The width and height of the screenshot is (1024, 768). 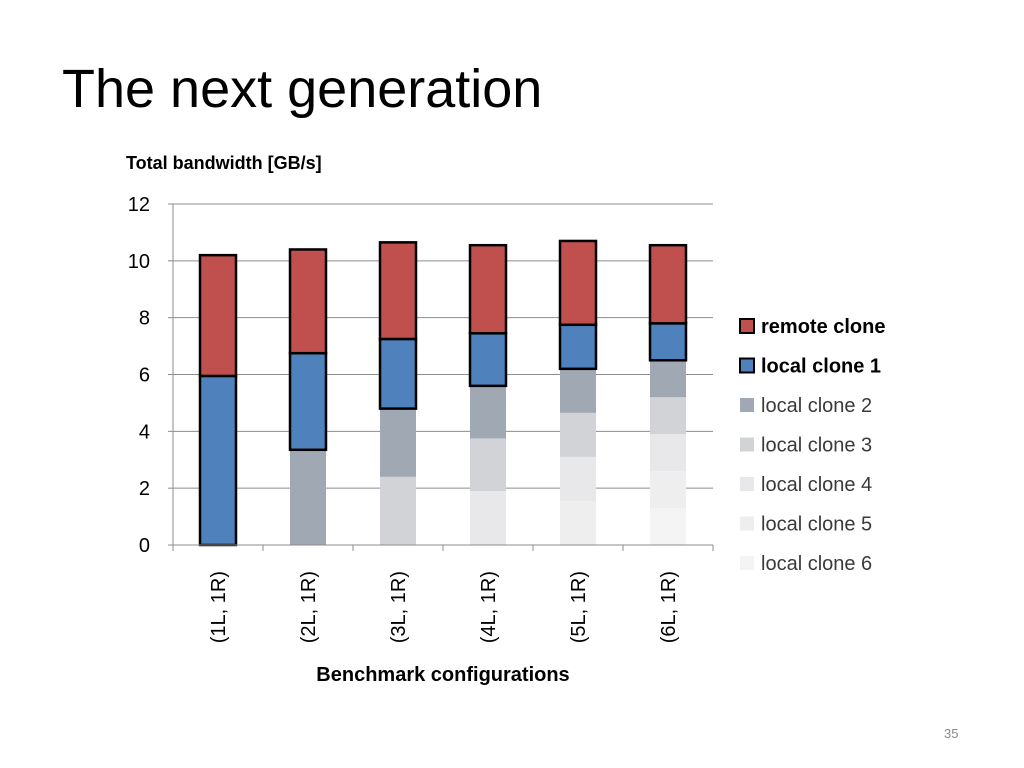 I want to click on page-number: 35, so click(x=951, y=733).